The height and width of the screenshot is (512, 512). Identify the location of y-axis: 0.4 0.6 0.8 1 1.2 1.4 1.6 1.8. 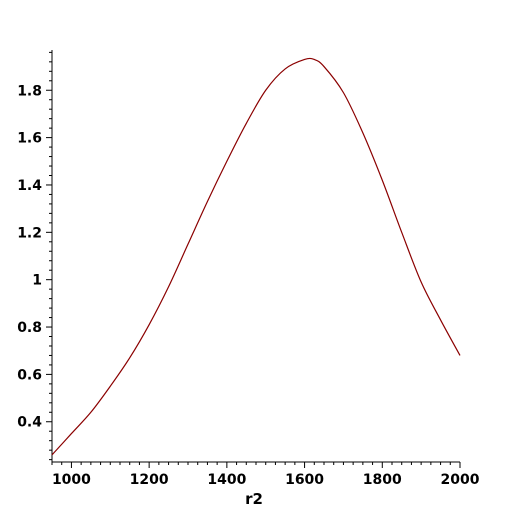
(35, 256).